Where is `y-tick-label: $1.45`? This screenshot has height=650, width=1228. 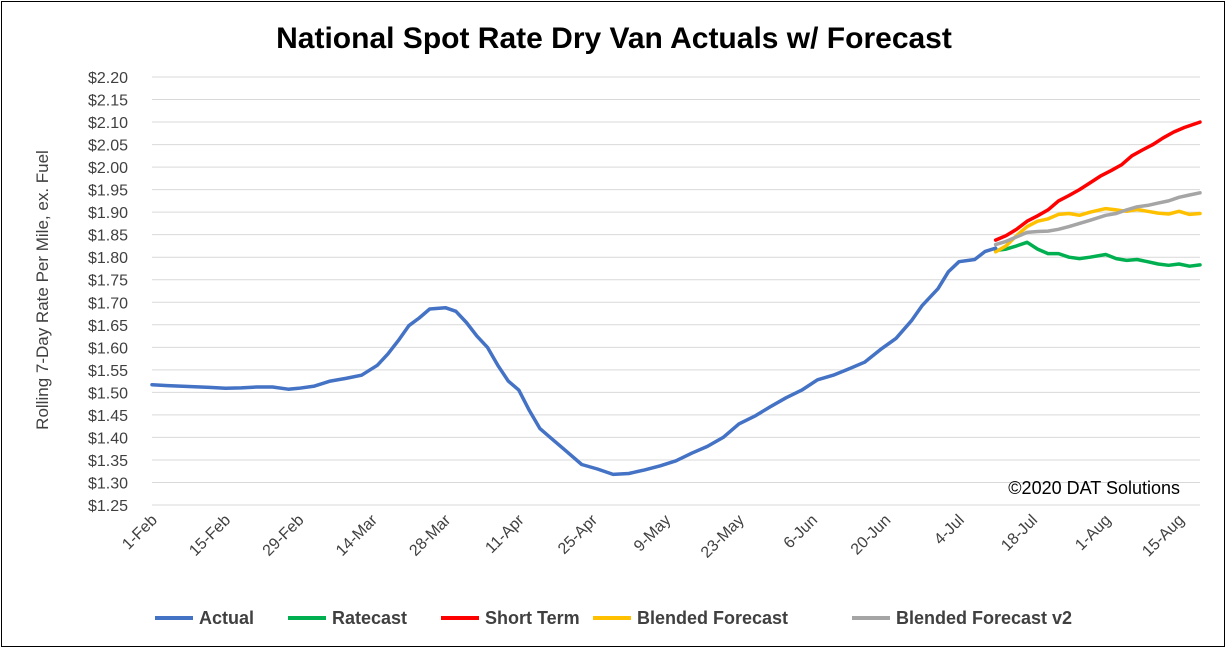
y-tick-label: $1.45 is located at coordinates (108, 416).